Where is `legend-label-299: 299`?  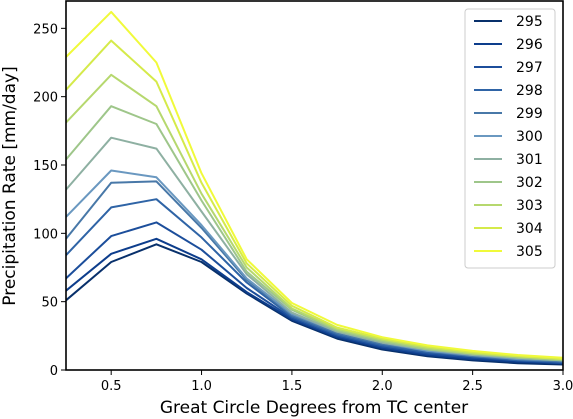 legend-label-299: 299 is located at coordinates (529, 114).